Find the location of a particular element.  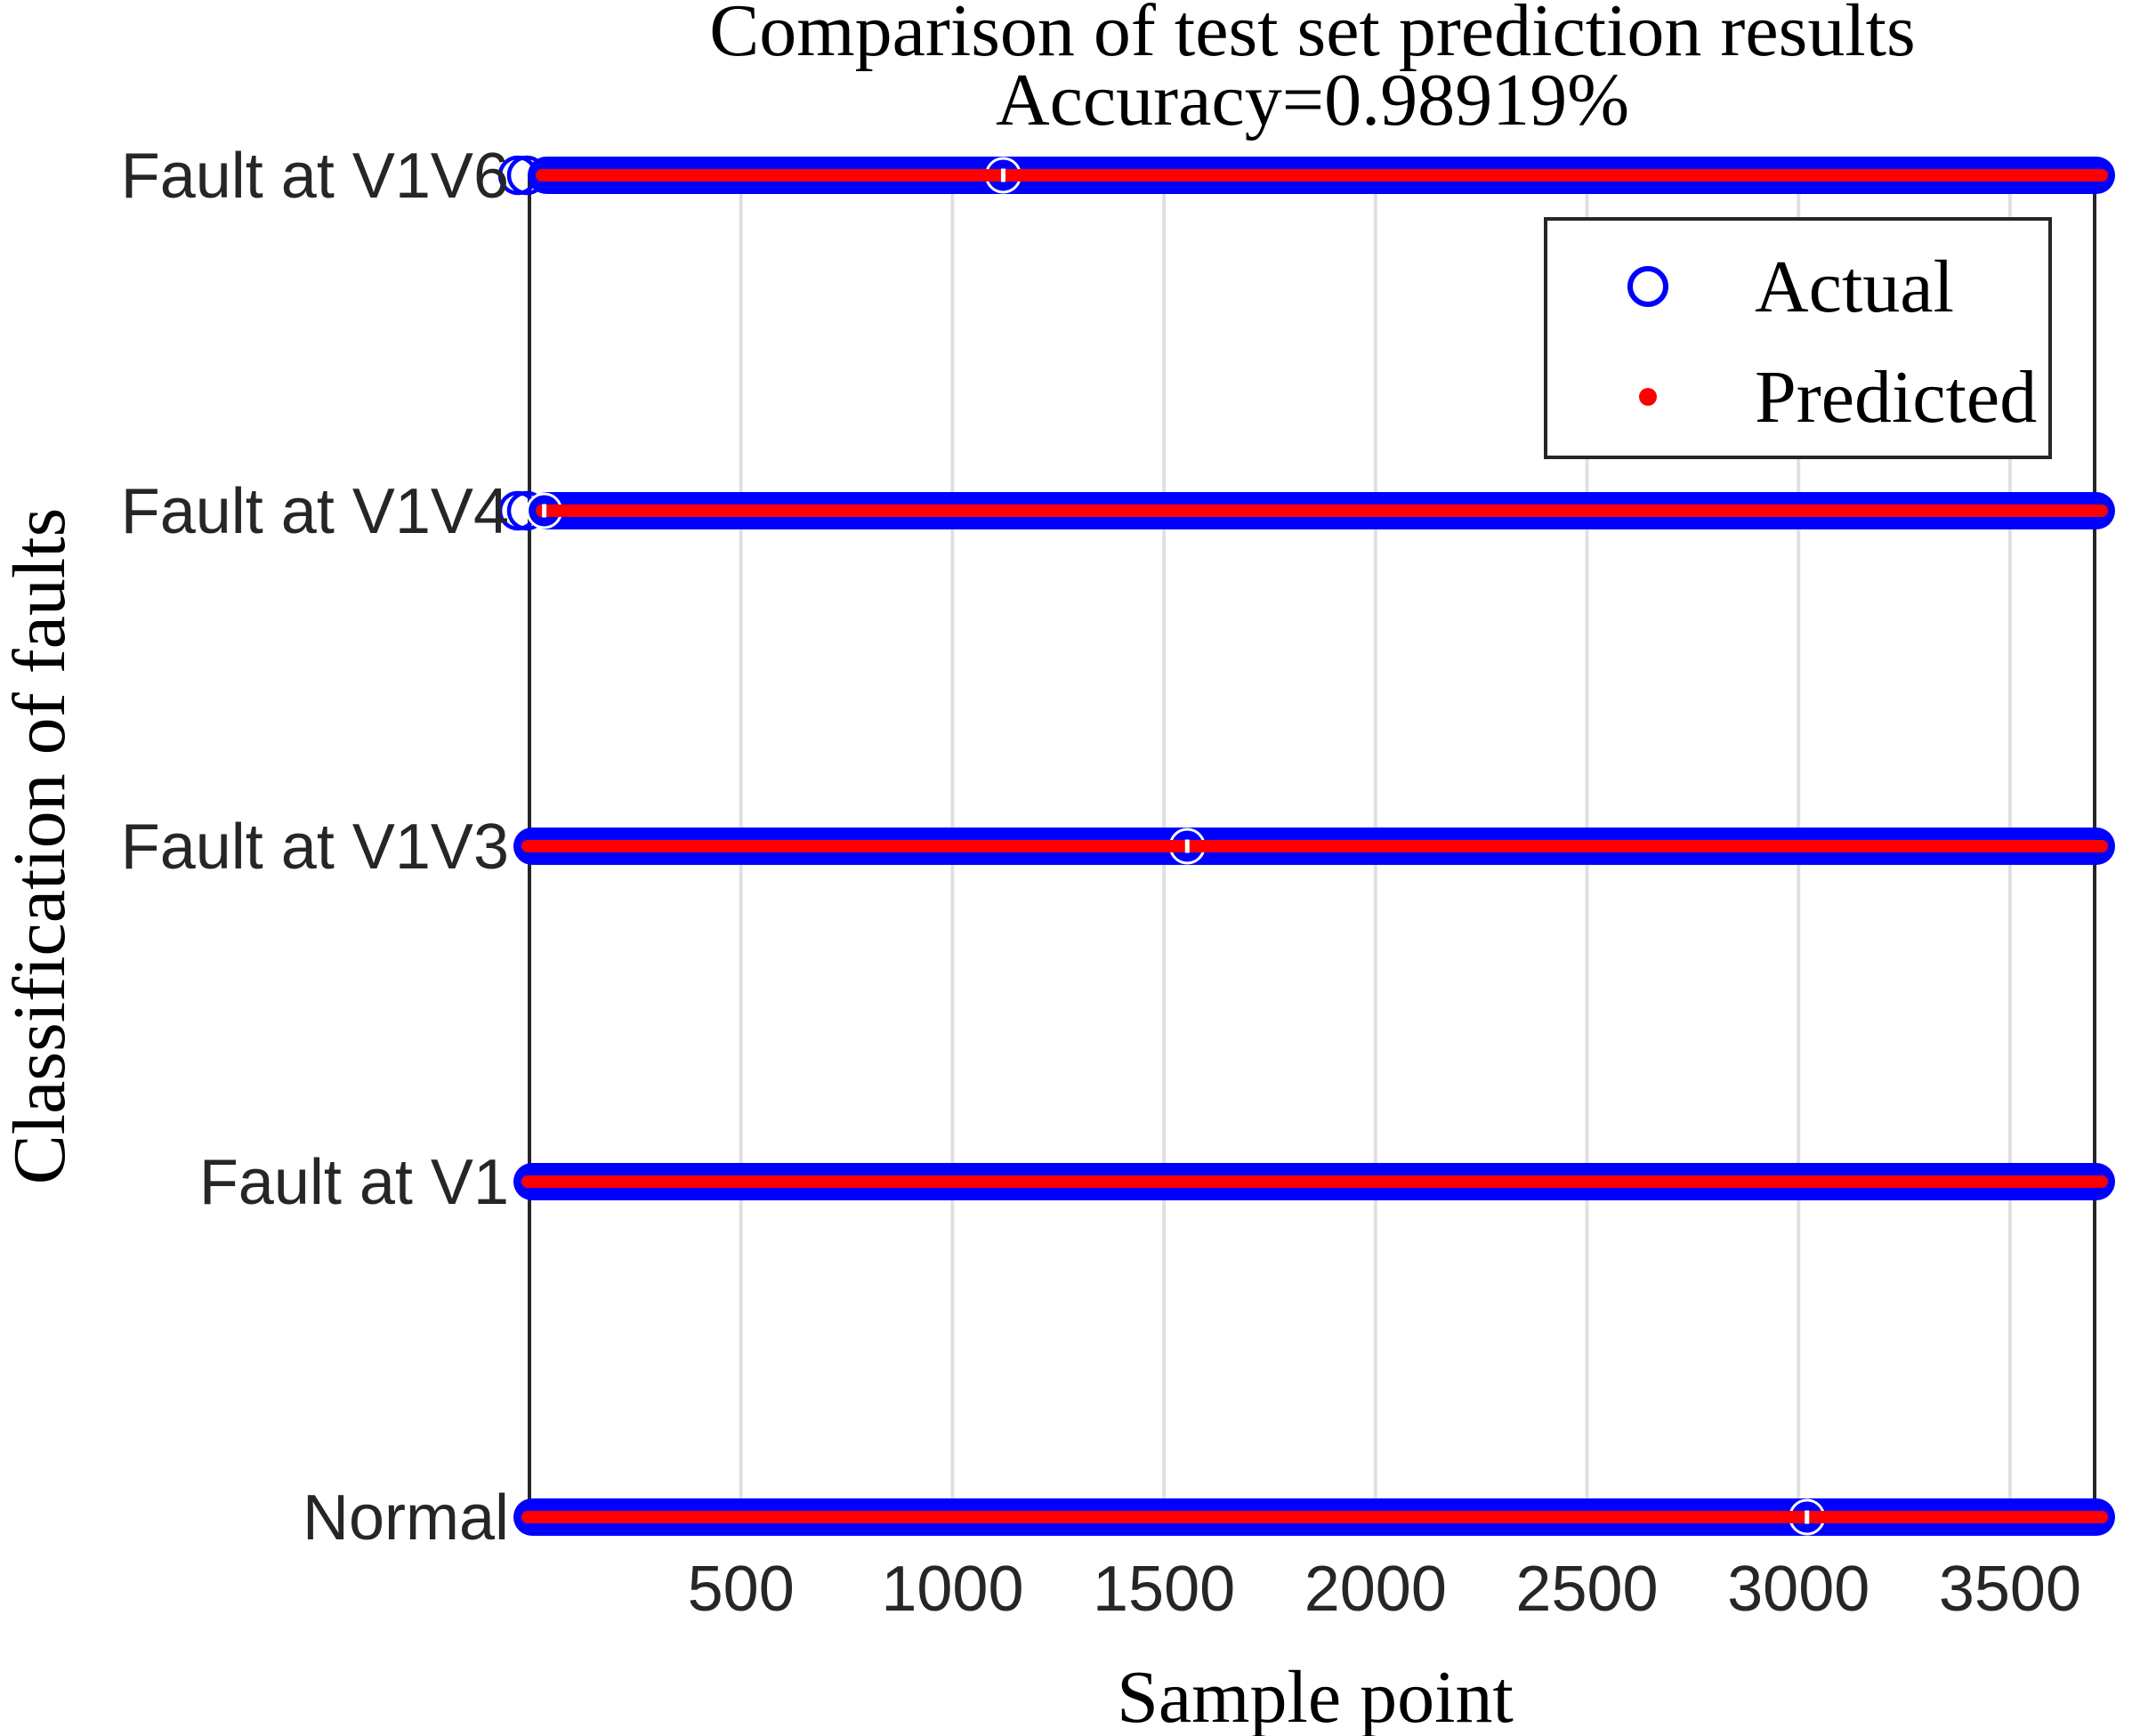

y-tick-label: Fault at V1V4 is located at coordinates (315, 511).